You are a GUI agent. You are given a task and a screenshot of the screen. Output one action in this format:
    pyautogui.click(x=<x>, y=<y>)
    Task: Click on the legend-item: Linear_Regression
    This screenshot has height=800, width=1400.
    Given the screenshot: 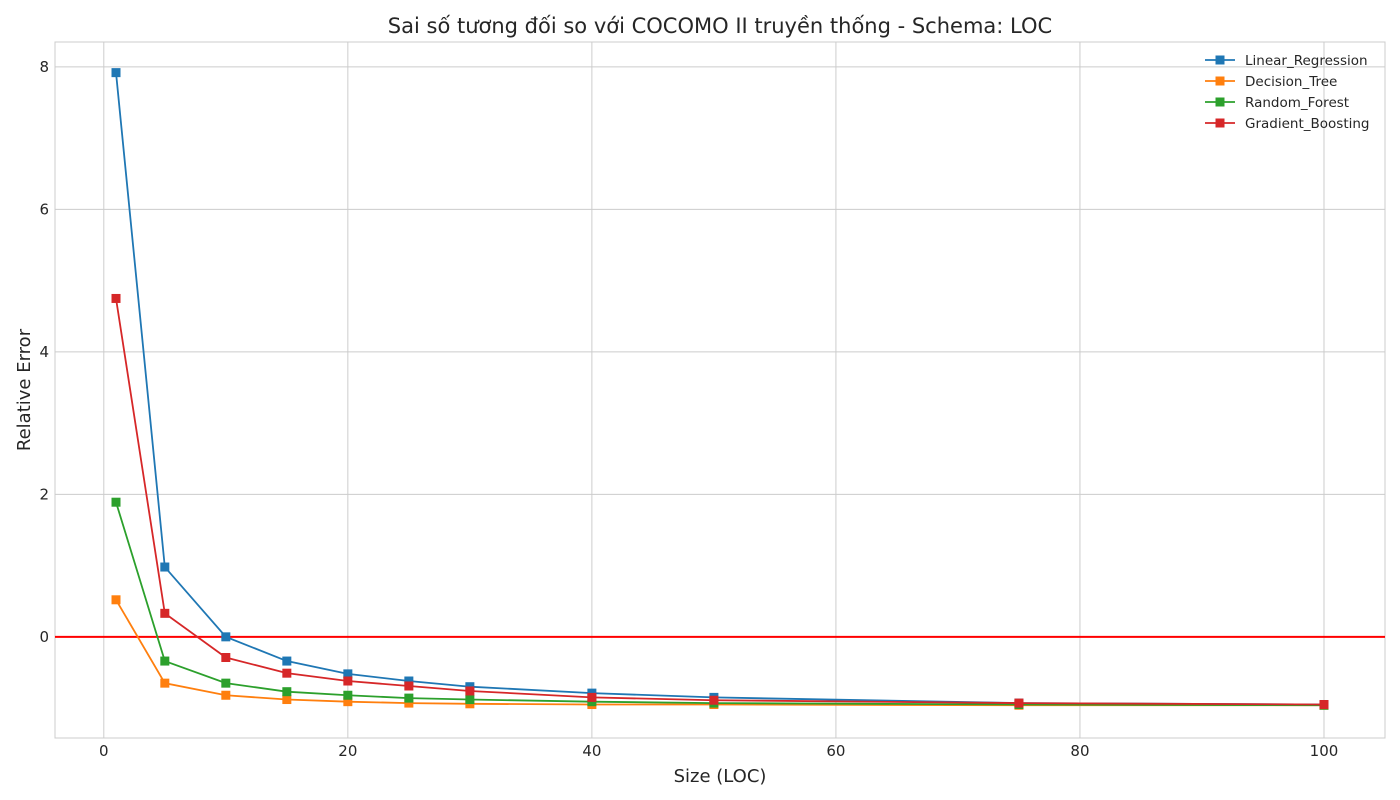 What is the action you would take?
    pyautogui.click(x=1286, y=61)
    